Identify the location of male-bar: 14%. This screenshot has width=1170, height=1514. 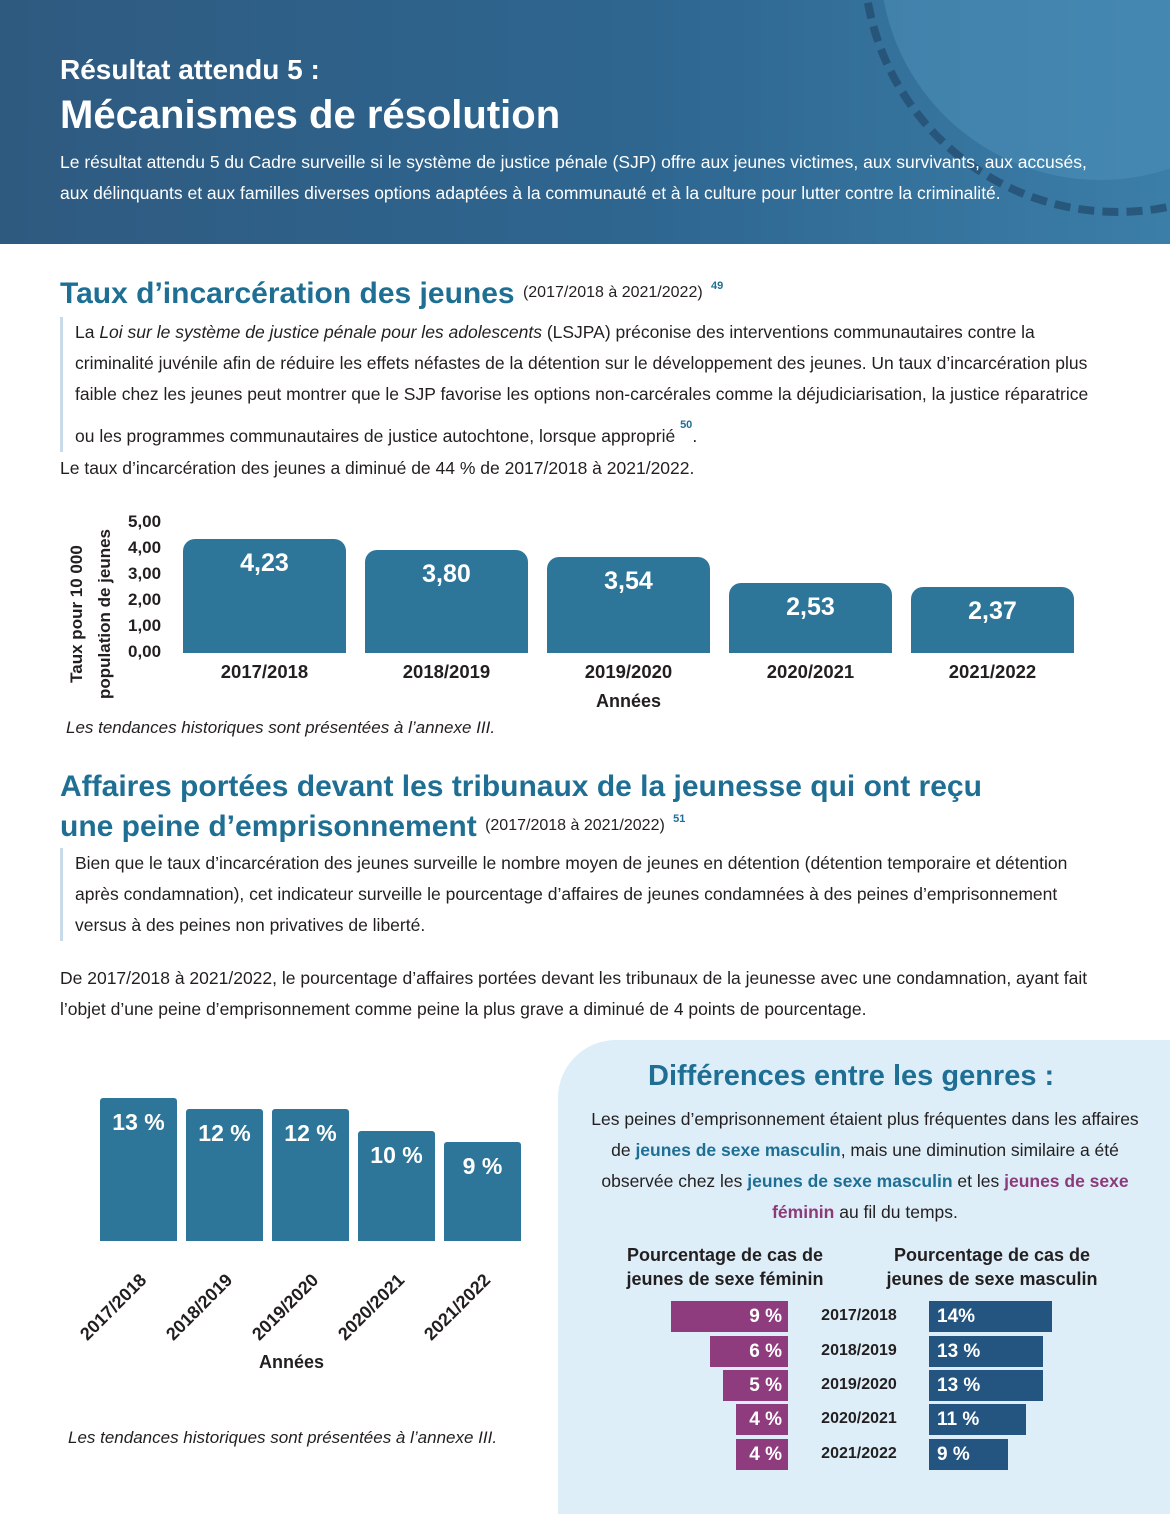
(991, 1316).